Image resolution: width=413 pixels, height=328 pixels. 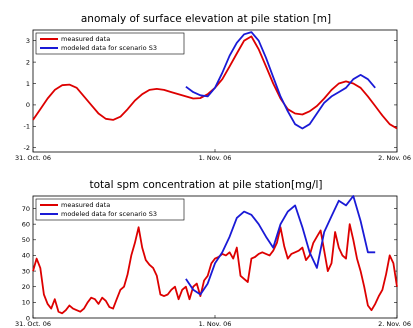 What do you see at coordinates (27, 148) in the screenshot?
I see `y-tick-label: -2` at bounding box center [27, 148].